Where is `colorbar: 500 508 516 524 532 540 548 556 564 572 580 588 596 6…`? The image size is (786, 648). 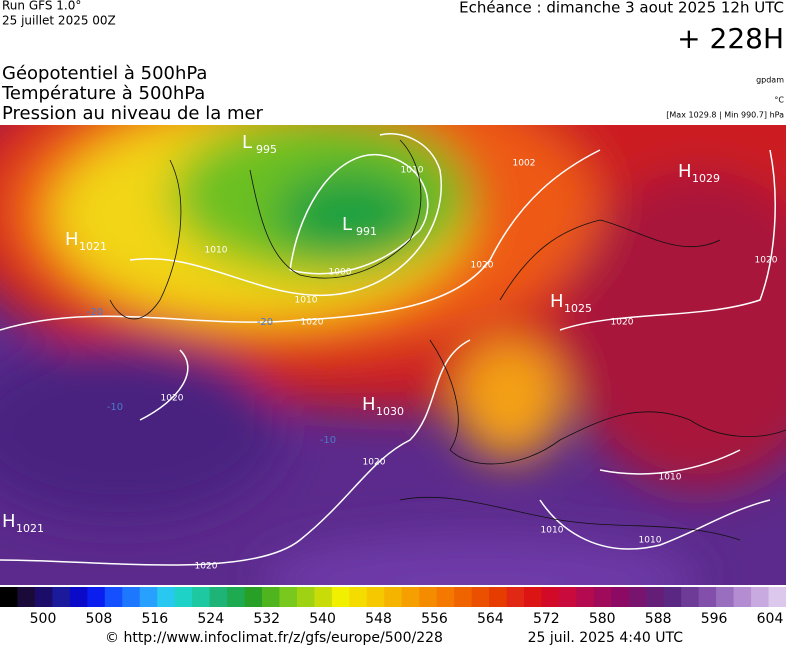 colorbar: 500 508 516 524 532 540 548 556 564 572 580 588 596 6… is located at coordinates (393, 607).